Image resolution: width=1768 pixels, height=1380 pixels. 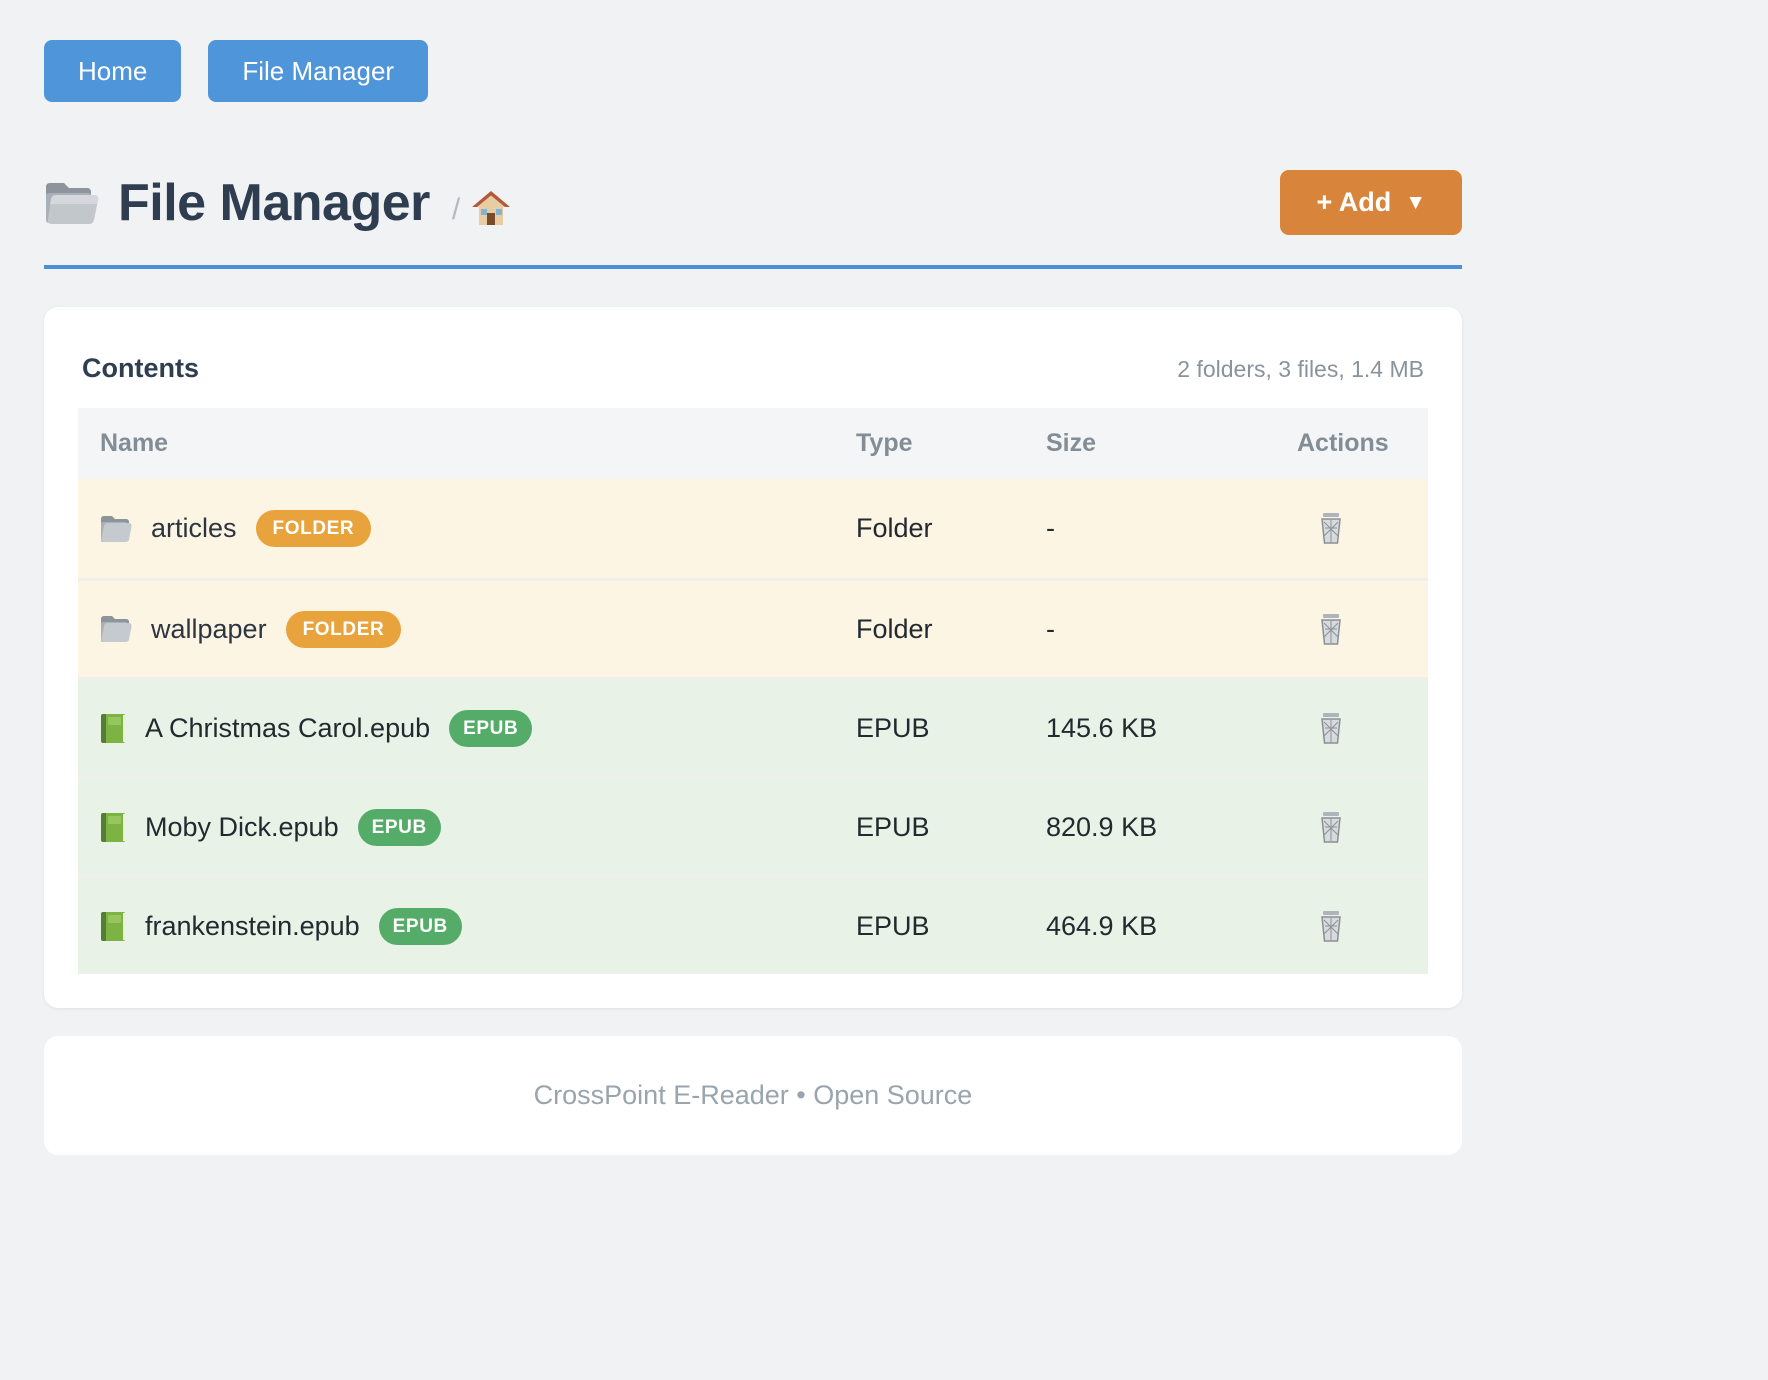 I want to click on file-name-cell: A Christmas Carol.epub EPUB, so click(x=467, y=728).